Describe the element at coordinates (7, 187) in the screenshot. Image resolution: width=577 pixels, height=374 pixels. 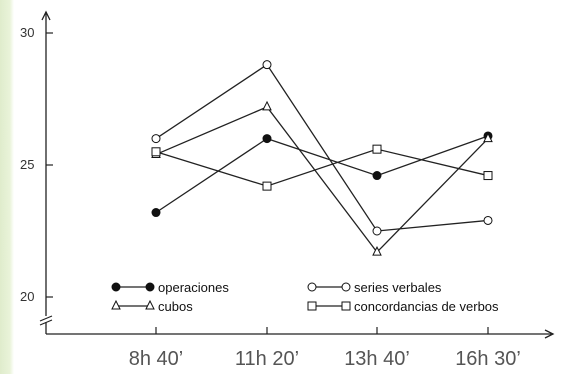
I see `left-decorative-strip` at that location.